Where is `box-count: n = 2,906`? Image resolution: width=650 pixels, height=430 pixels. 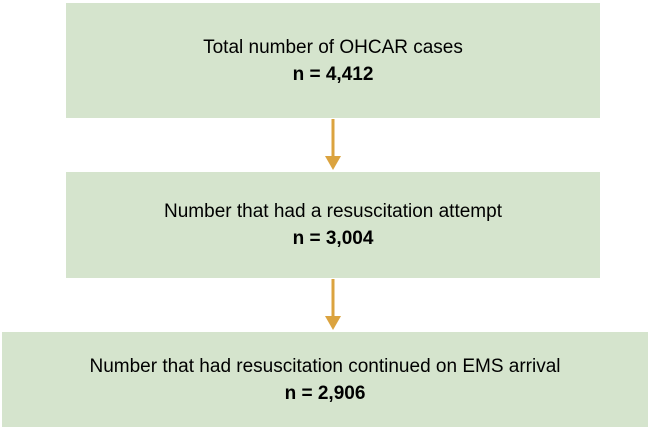 box-count: n = 2,906 is located at coordinates (325, 393).